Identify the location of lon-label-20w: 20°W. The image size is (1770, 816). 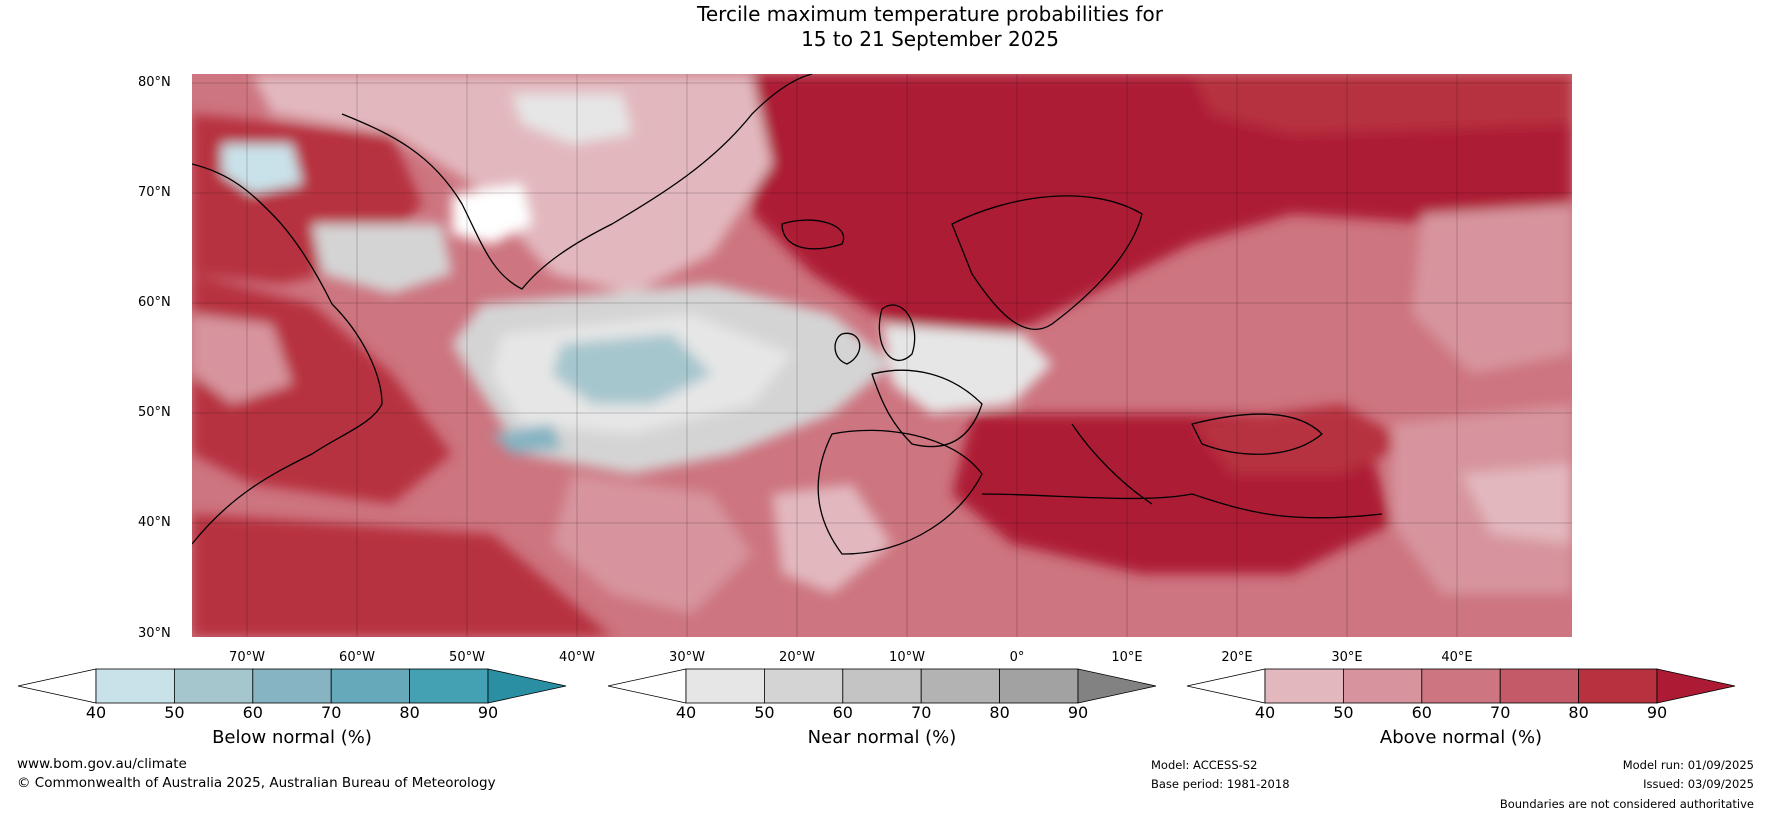
(797, 657).